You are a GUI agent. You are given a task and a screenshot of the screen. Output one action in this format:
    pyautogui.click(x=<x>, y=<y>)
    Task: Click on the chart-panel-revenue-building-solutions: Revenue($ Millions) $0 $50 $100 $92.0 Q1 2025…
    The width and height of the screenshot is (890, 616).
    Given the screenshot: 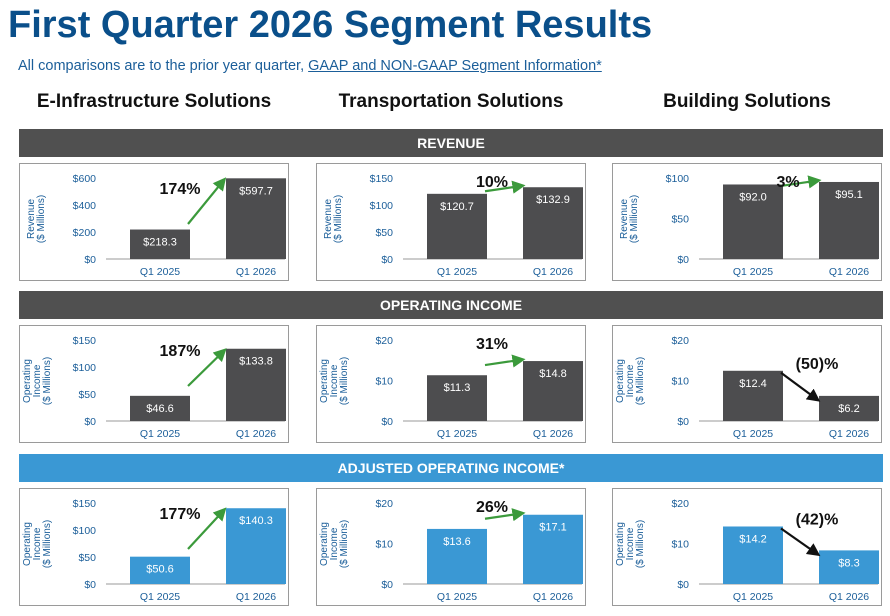 What is the action you would take?
    pyautogui.click(x=747, y=222)
    